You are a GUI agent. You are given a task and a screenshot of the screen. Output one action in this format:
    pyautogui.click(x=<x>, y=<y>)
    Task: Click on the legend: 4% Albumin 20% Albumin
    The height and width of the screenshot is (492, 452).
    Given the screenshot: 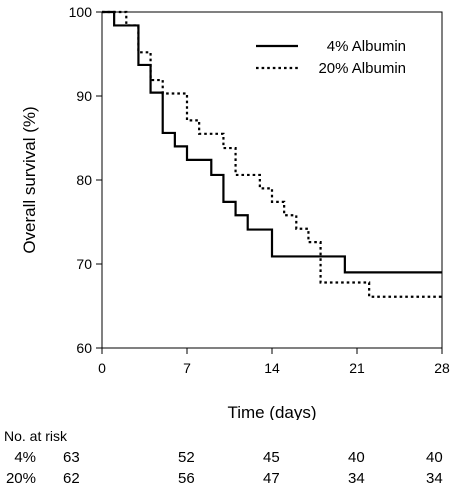 What is the action you would take?
    pyautogui.click(x=331, y=57)
    